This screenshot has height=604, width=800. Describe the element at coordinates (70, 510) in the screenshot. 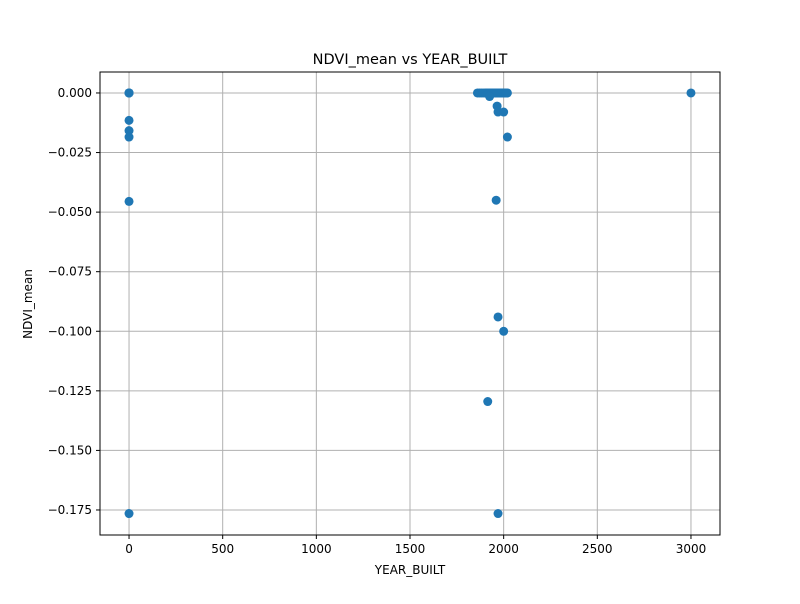

I see `y-tick-label: −0.175` at that location.